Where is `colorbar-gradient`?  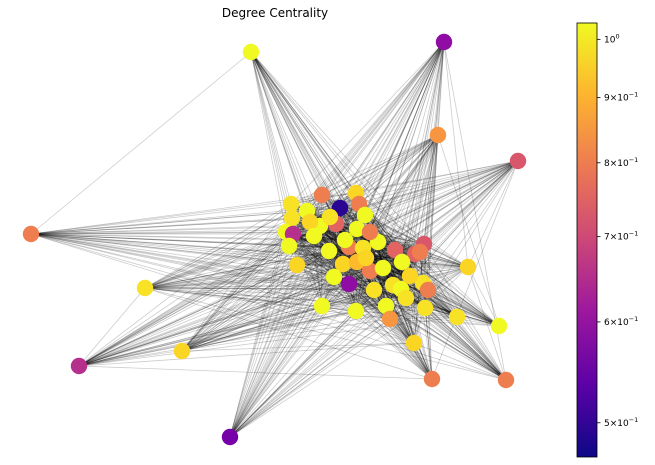 colorbar-gradient is located at coordinates (587, 240).